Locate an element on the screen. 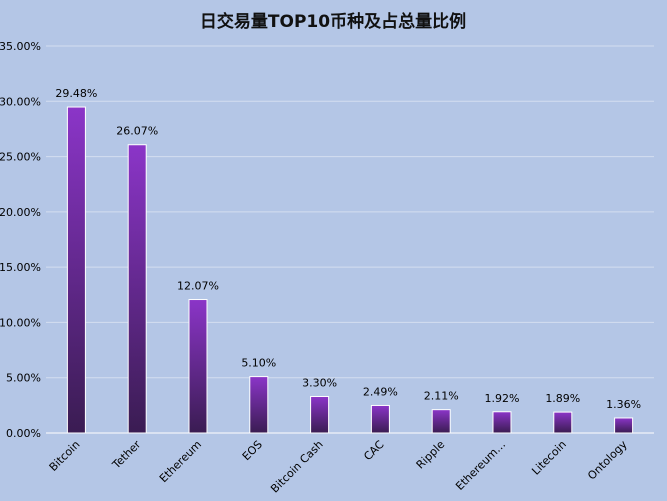 The width and height of the screenshot is (667, 501). x-category-label: Ontology is located at coordinates (607, 460).